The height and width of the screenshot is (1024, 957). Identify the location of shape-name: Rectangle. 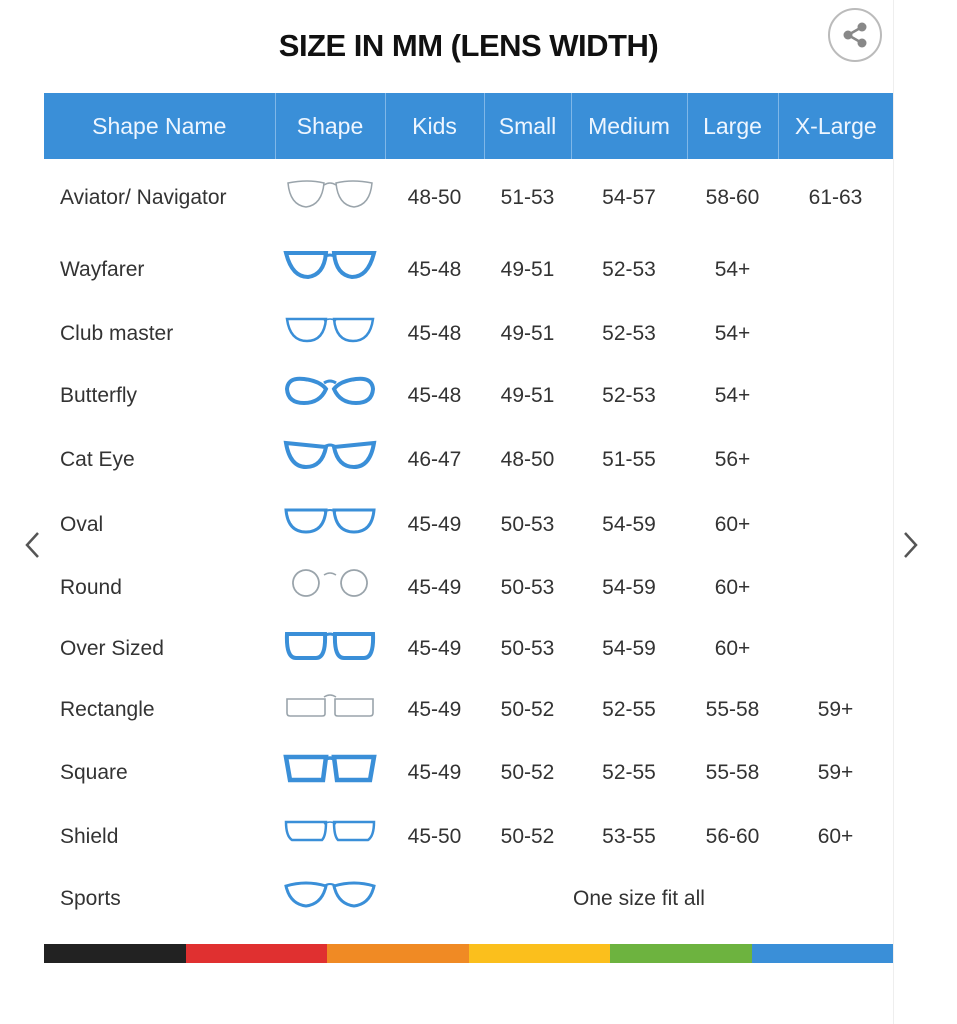
(107, 709).